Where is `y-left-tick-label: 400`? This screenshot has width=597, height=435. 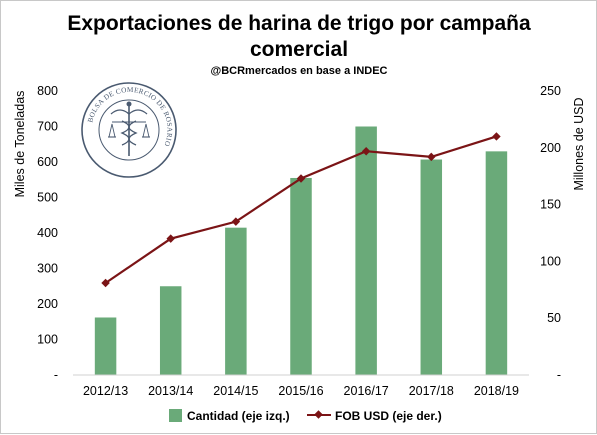
y-left-tick-label: 400 is located at coordinates (47, 233).